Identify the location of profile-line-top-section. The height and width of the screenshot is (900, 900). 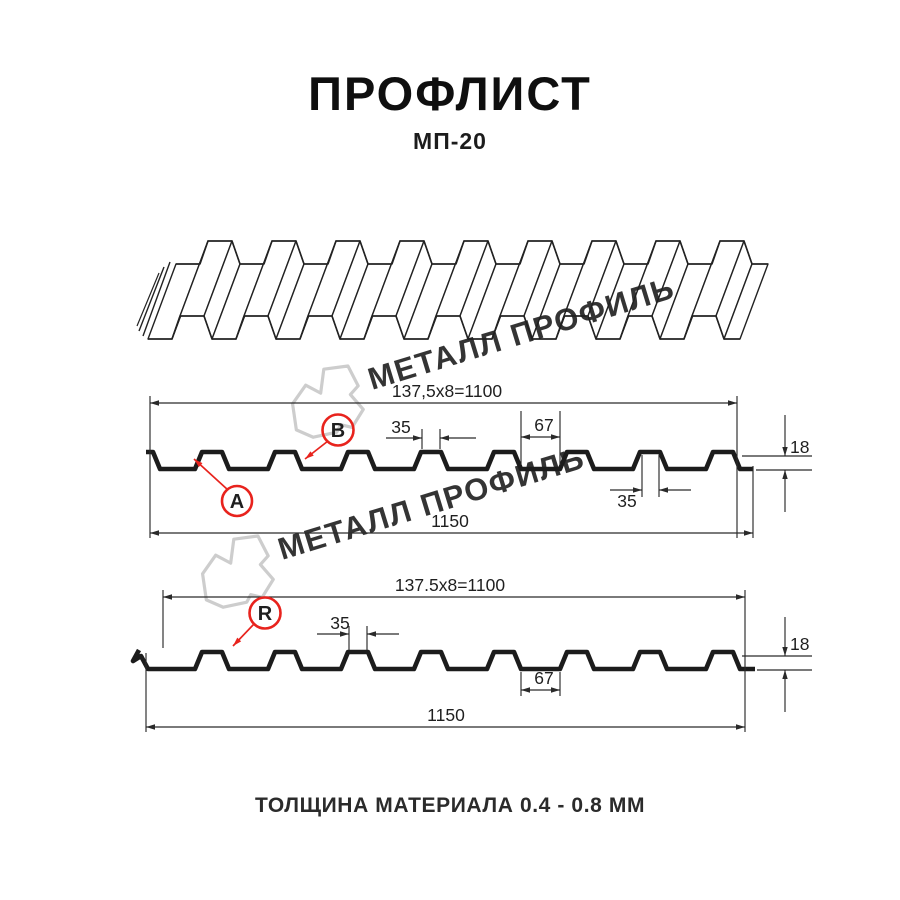
(449, 460).